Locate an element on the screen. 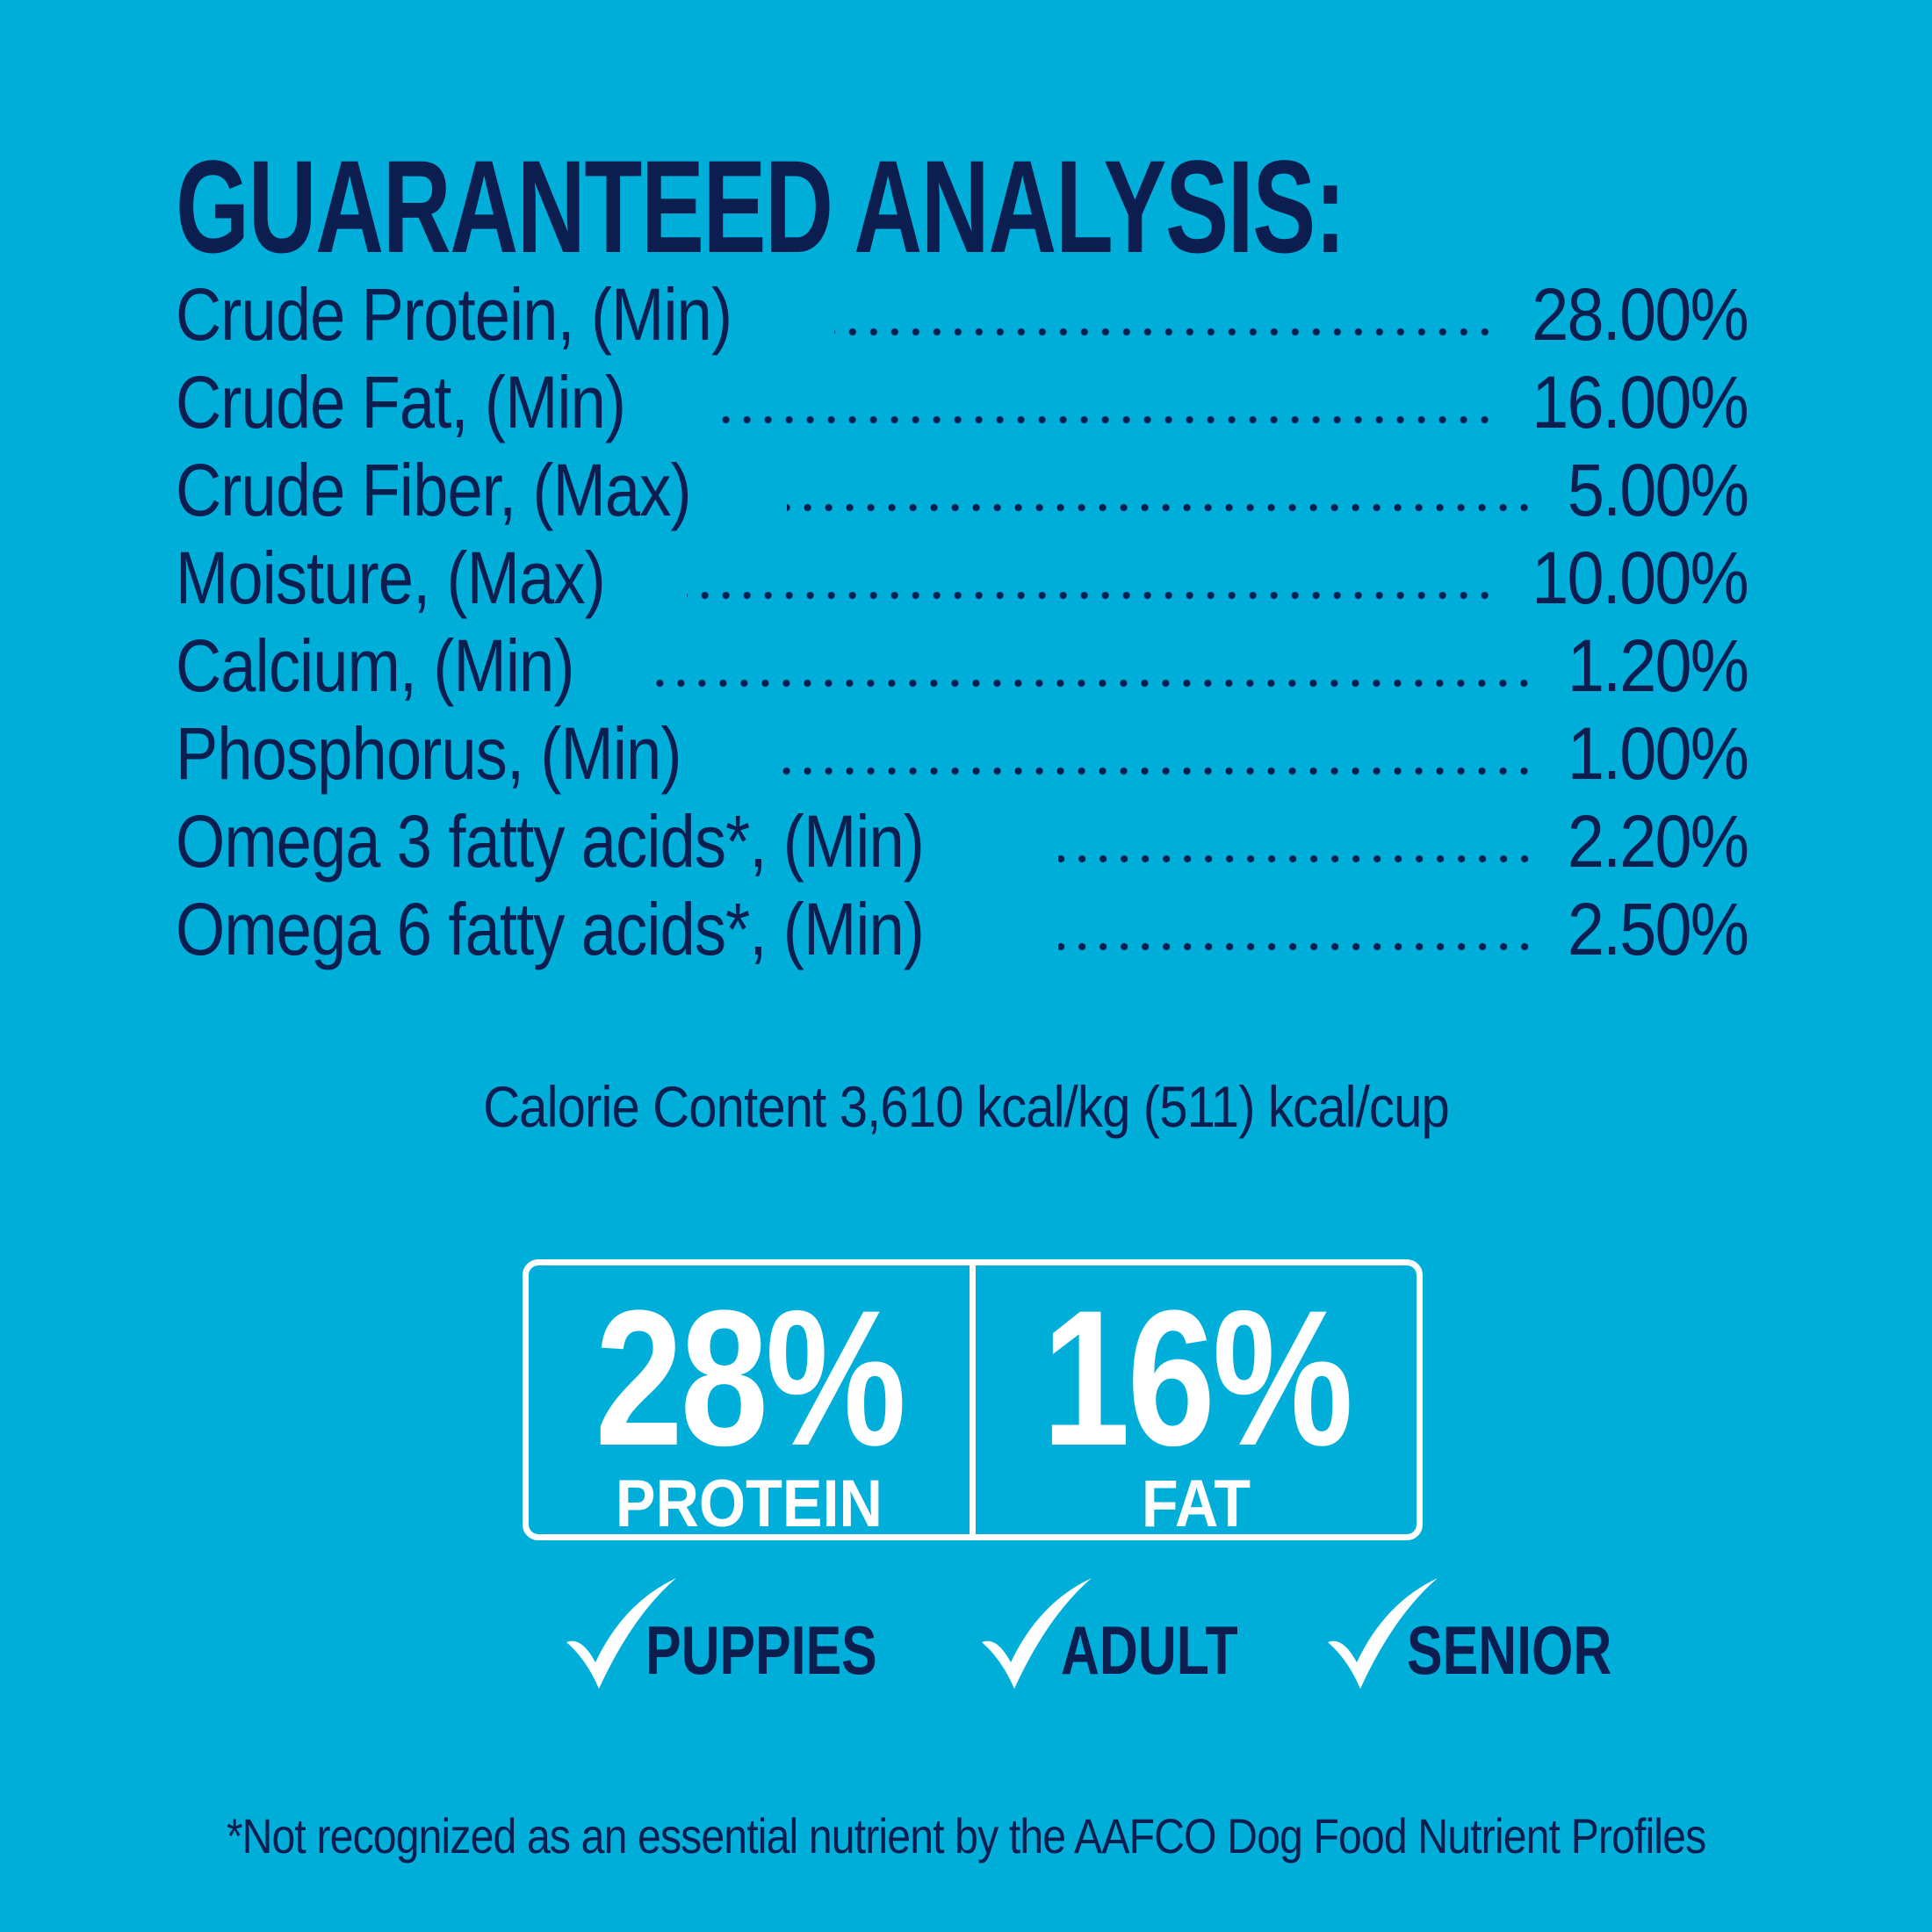  life-stage-label: ADULT is located at coordinates (1150, 1650).